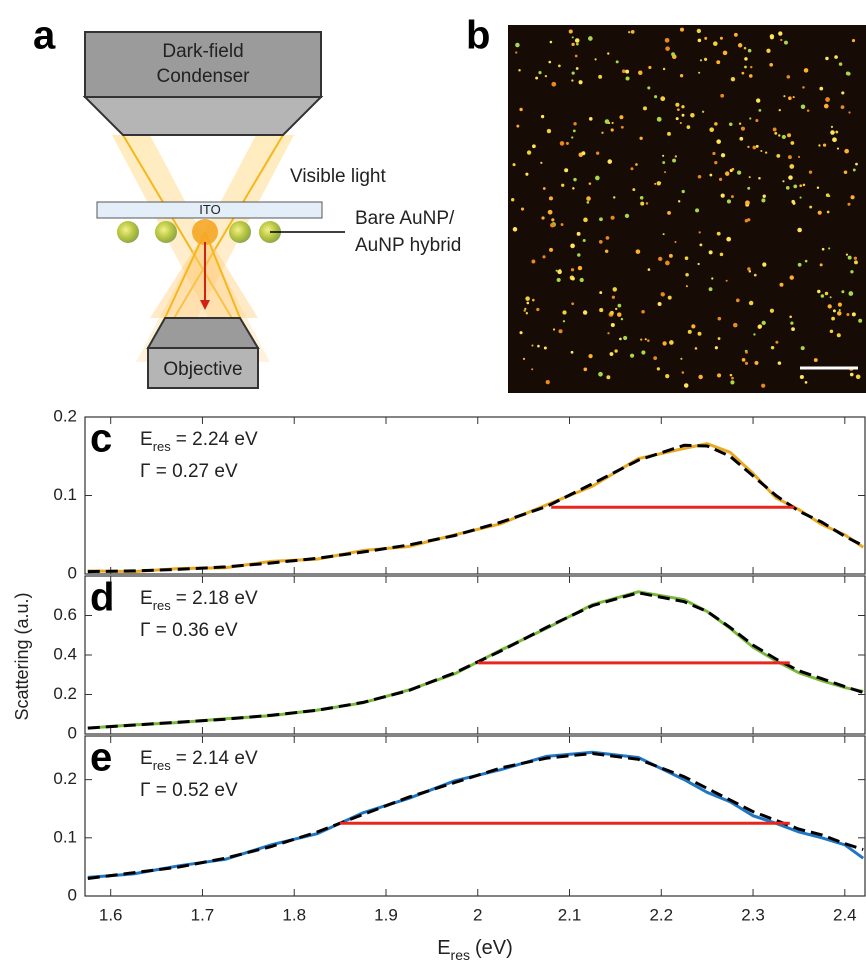  I want to click on particle-label: AuNP hybrid, so click(408, 245).